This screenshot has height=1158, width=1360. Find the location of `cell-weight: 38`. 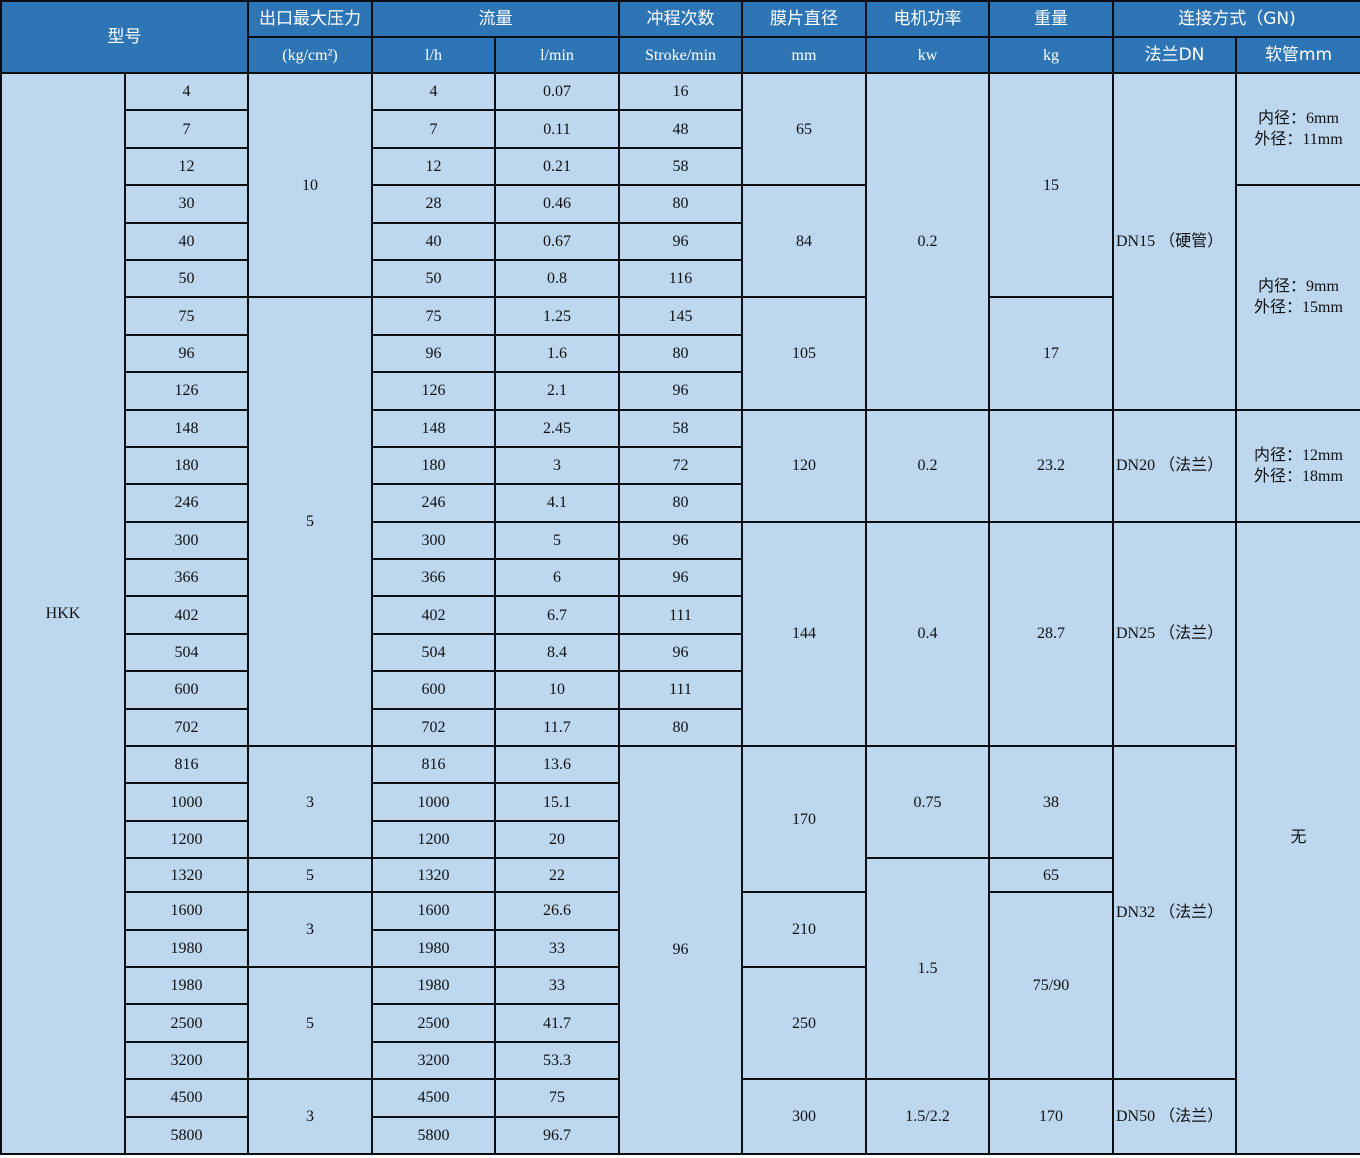

cell-weight: 38 is located at coordinates (1051, 802).